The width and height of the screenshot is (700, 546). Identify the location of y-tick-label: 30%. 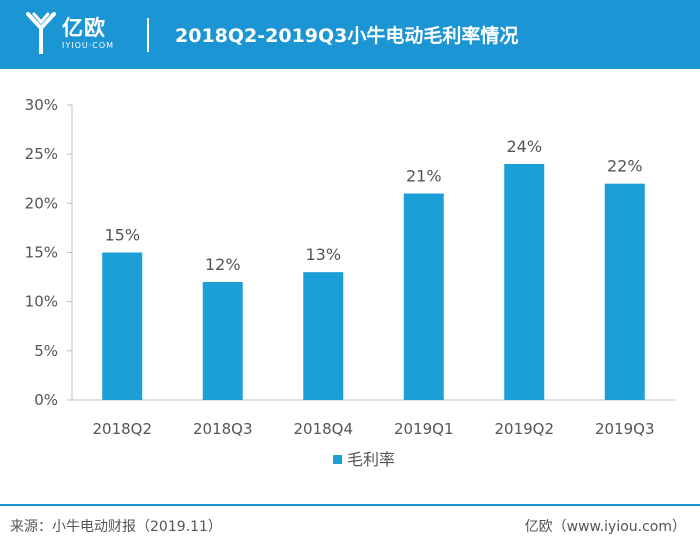
(41, 105).